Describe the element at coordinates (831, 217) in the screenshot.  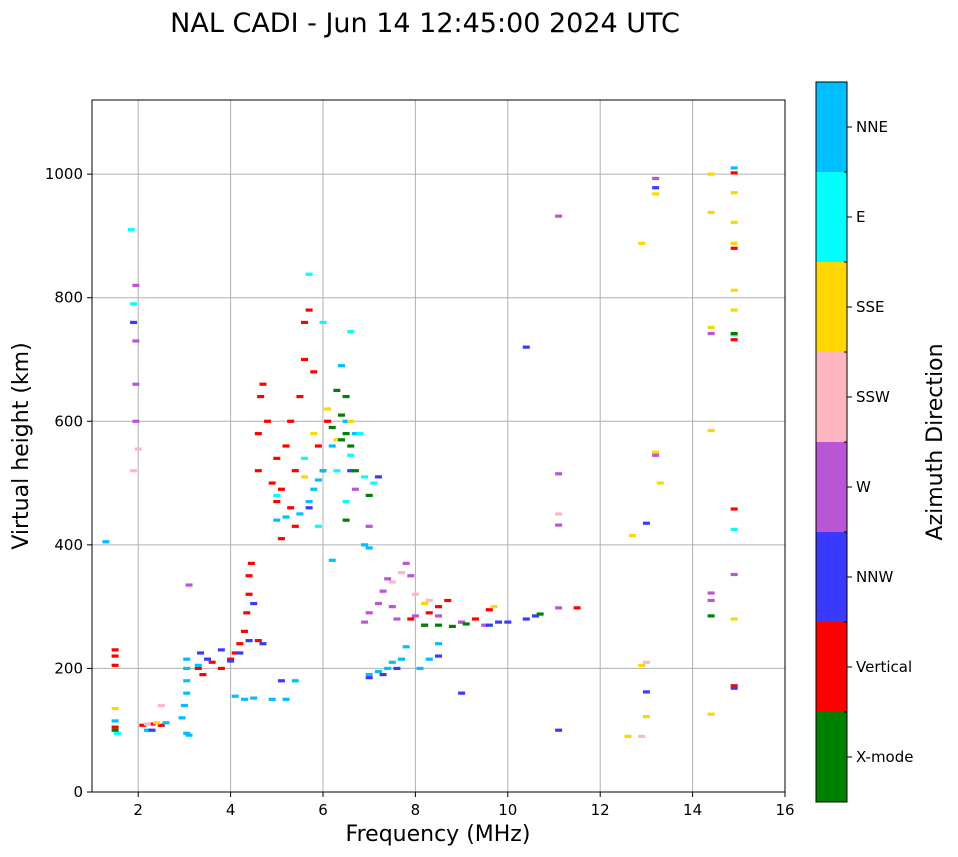
I see `colorbar-swatch-e` at that location.